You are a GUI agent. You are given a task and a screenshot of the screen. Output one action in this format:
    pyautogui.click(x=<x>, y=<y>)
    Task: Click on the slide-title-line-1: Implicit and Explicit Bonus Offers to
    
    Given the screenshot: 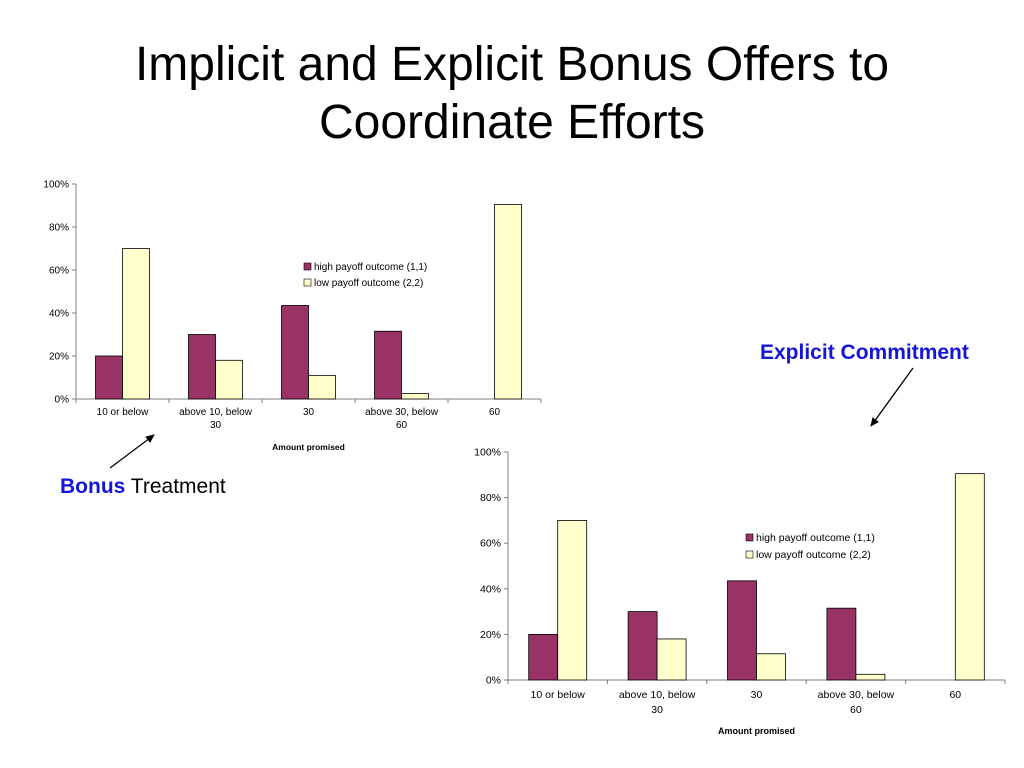 What is the action you would take?
    pyautogui.click(x=512, y=64)
    